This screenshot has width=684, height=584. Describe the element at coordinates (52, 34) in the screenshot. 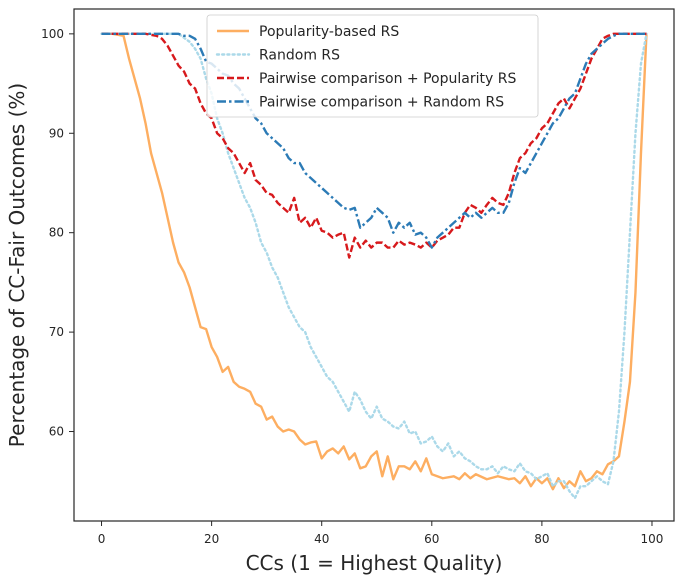

I see `y-tick-label: 100` at that location.